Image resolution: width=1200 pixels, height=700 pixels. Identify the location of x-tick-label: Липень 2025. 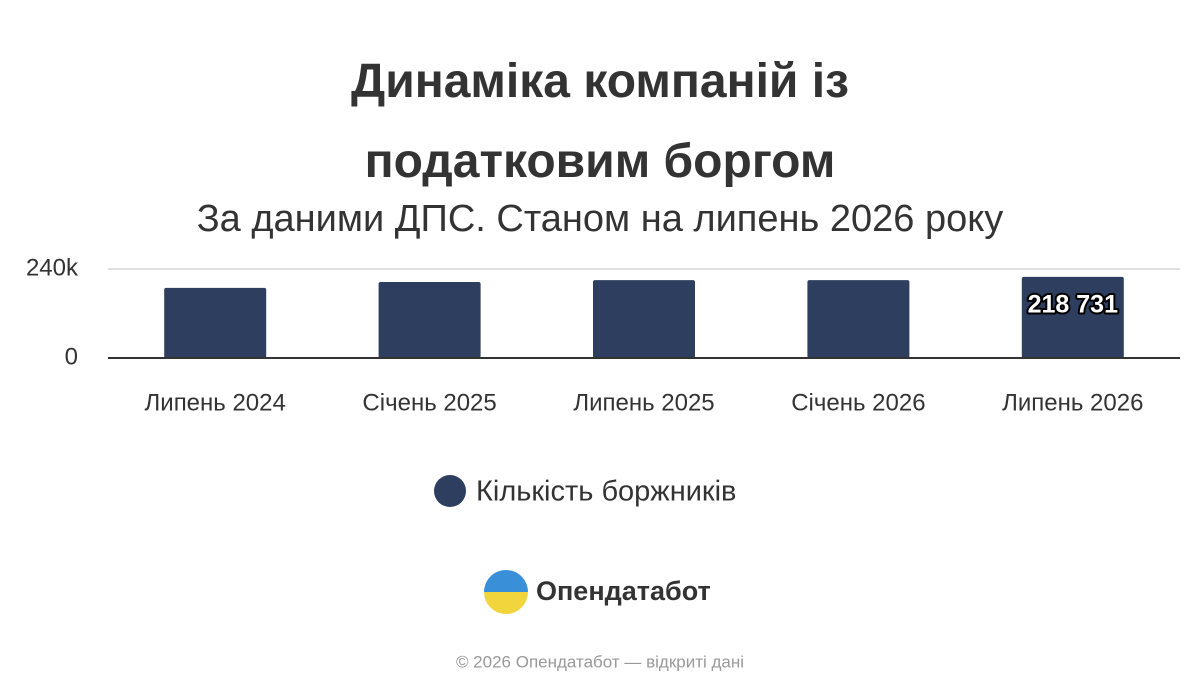
(643, 402).